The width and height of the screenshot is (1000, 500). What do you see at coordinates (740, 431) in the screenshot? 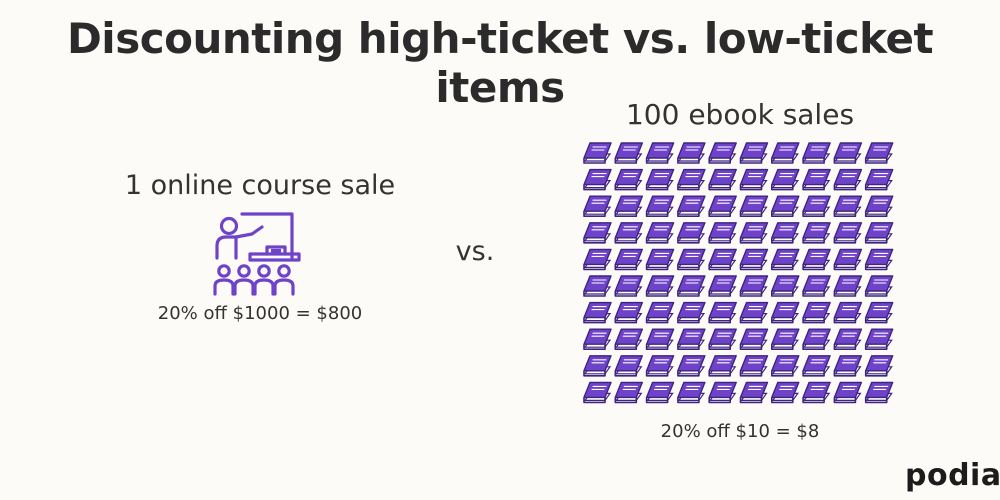
I see `ebook-discount-caption: 20% off $10 = $8` at bounding box center [740, 431].